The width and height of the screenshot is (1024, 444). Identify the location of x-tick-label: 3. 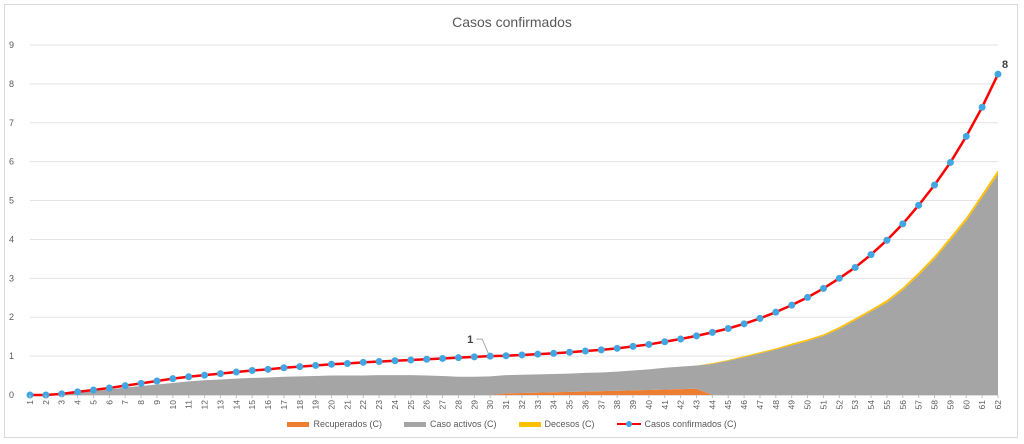
(62, 402).